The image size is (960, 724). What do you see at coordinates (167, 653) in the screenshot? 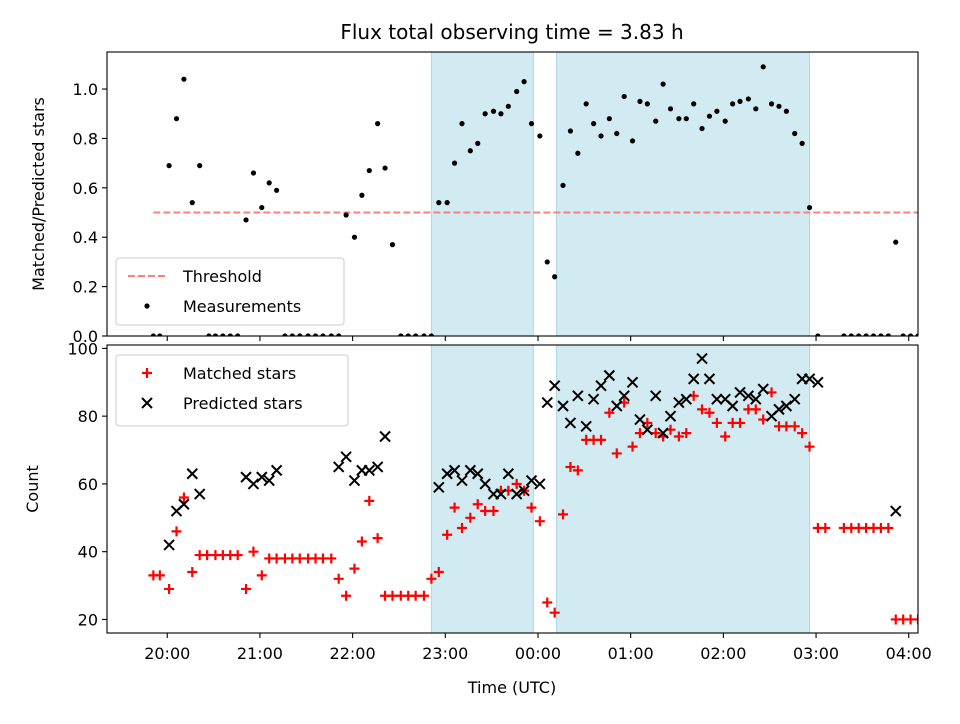
I see `x-tick-label: 20:00` at bounding box center [167, 653].